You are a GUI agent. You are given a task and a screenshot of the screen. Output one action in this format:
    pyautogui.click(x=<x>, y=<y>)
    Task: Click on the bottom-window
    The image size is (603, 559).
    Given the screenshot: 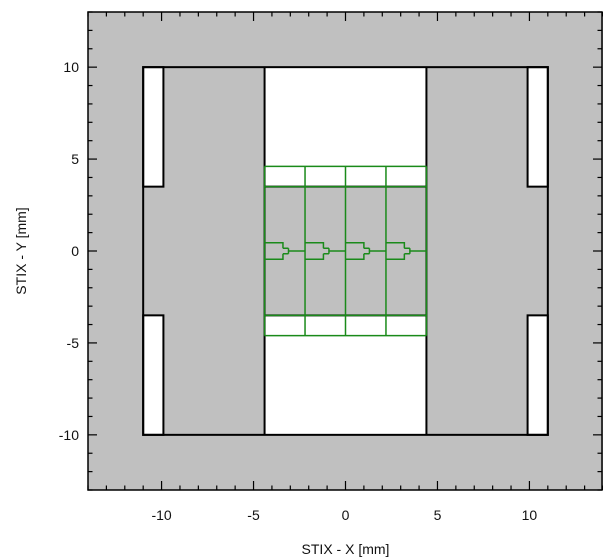 What is the action you would take?
    pyautogui.click(x=345, y=384)
    